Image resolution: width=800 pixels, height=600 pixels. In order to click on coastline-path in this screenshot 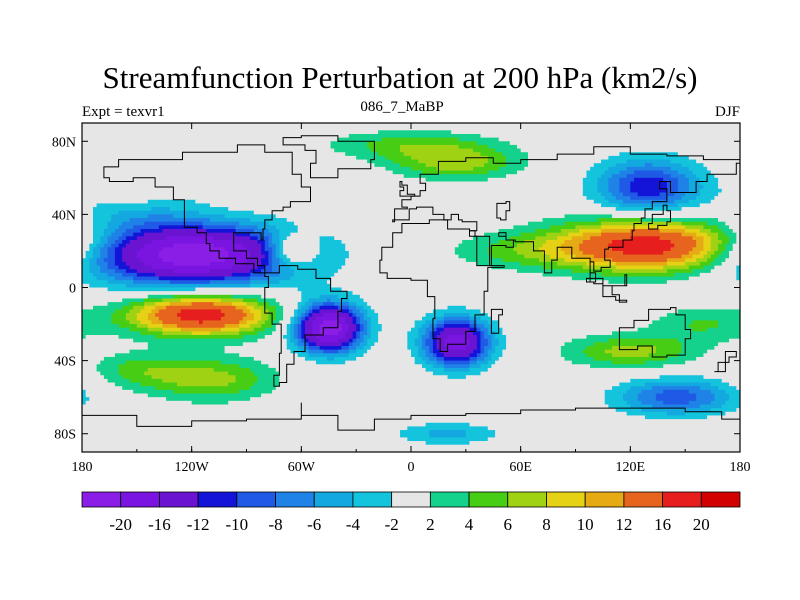, I will do `click(207, 209)`.